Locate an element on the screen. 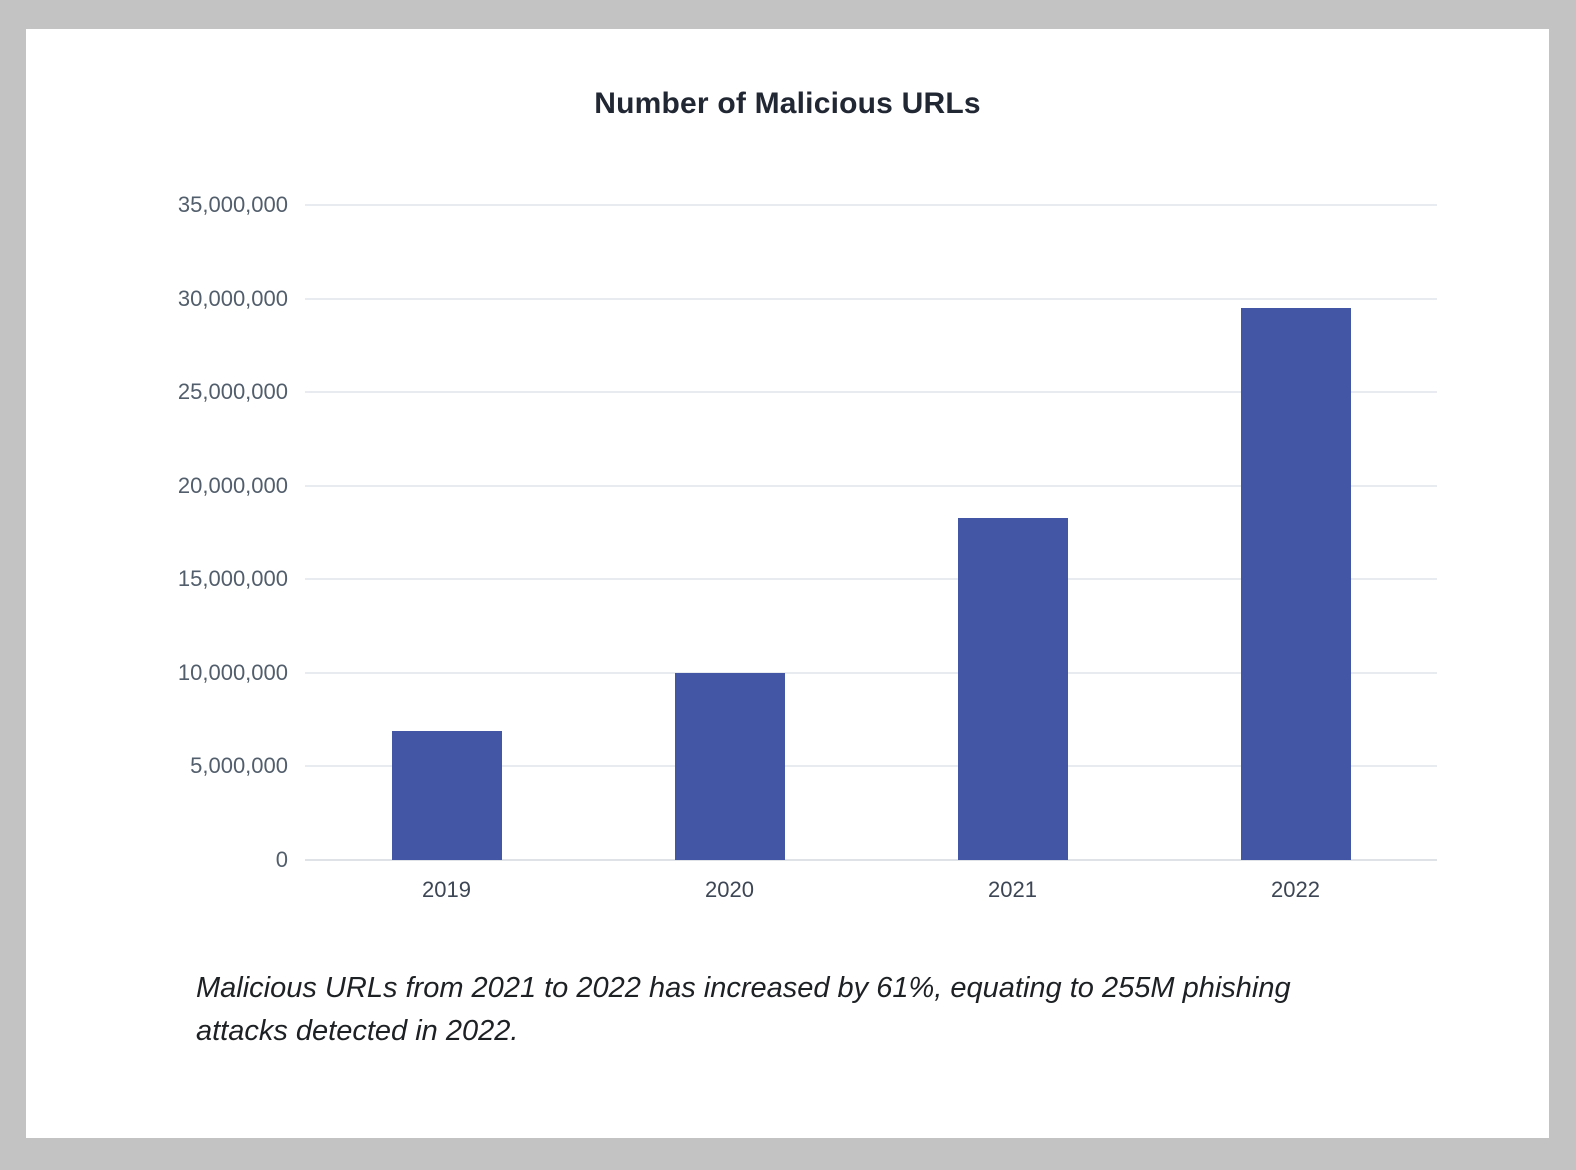 The image size is (1576, 1170). y-axis-tick-label: 10,000,000 is located at coordinates (232, 672).